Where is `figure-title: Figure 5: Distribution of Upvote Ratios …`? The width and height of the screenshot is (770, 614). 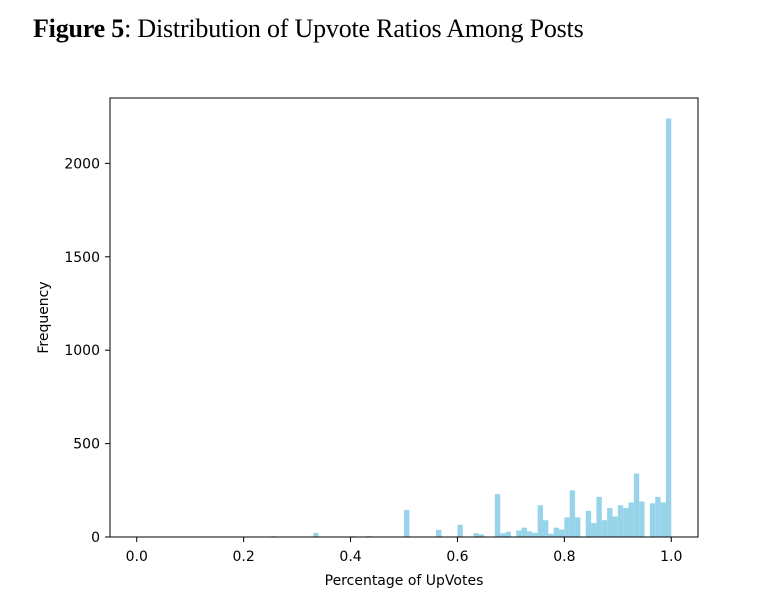
figure-title: Figure 5: Distribution of Upvote Ratios … is located at coordinates (308, 29).